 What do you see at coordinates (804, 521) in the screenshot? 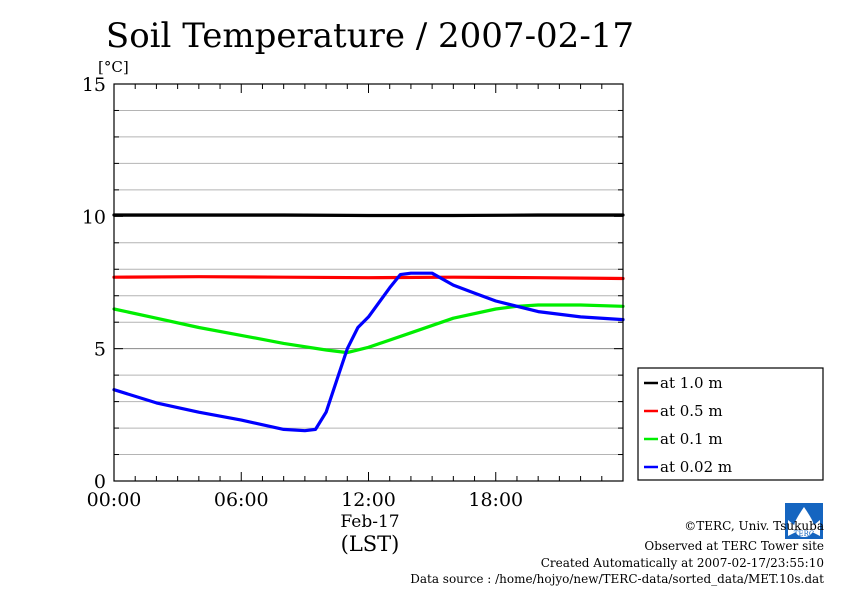
I see `terc-logo-icon: TERC` at bounding box center [804, 521].